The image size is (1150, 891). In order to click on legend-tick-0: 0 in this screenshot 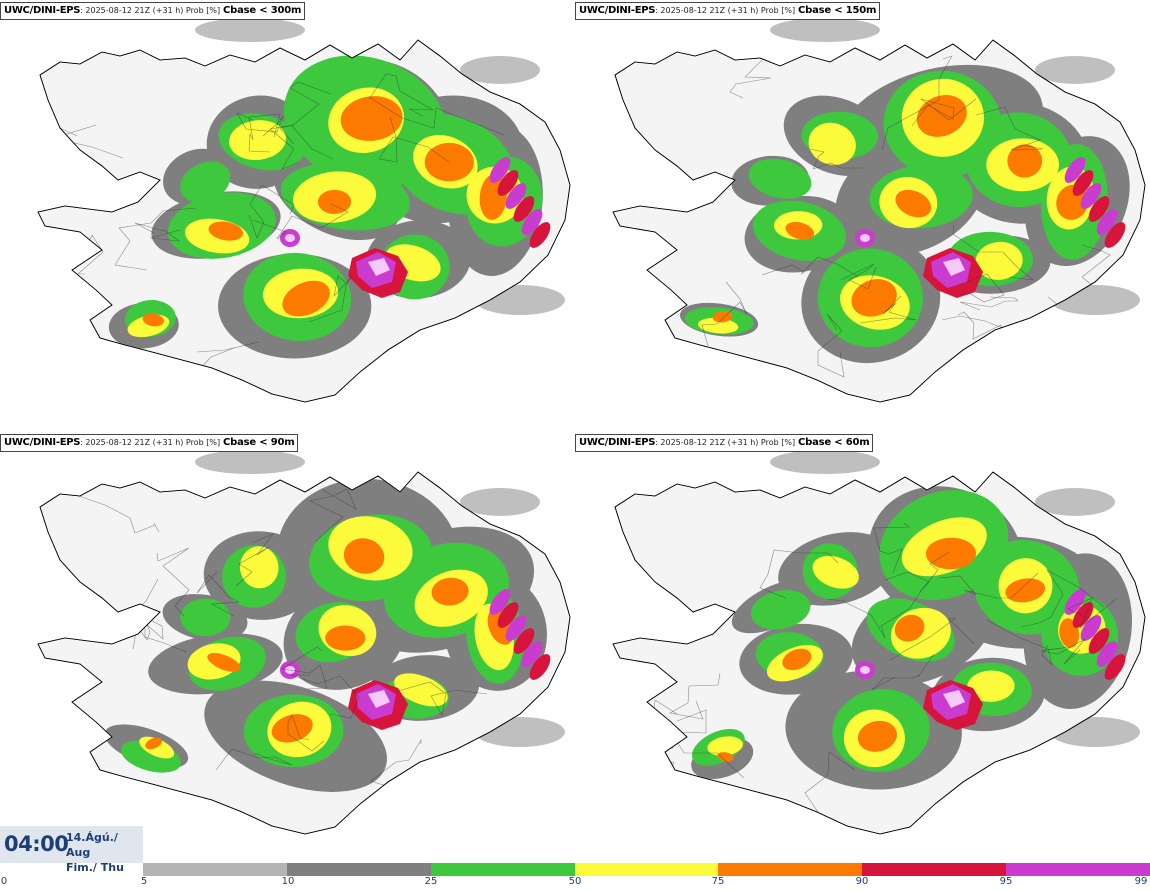, I will do `click(4, 881)`.